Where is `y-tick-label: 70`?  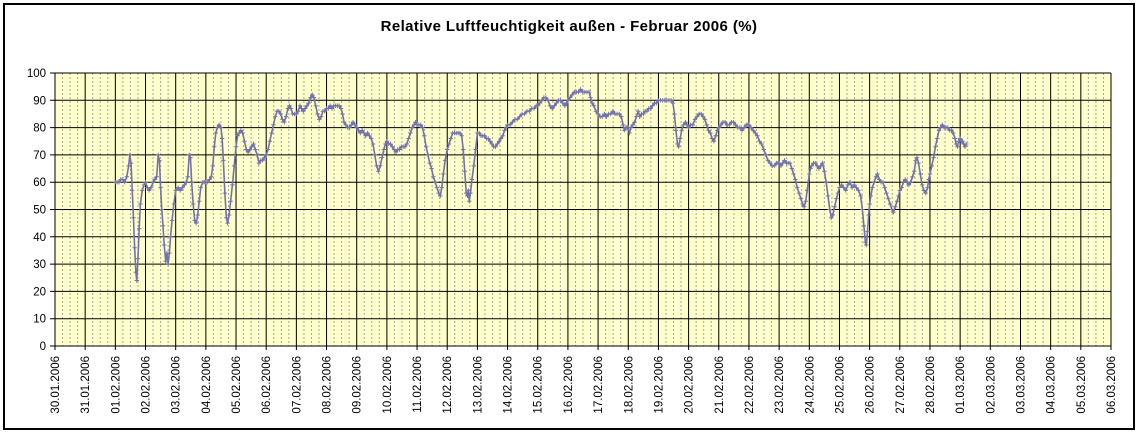 y-tick-label: 70 is located at coordinates (39, 156).